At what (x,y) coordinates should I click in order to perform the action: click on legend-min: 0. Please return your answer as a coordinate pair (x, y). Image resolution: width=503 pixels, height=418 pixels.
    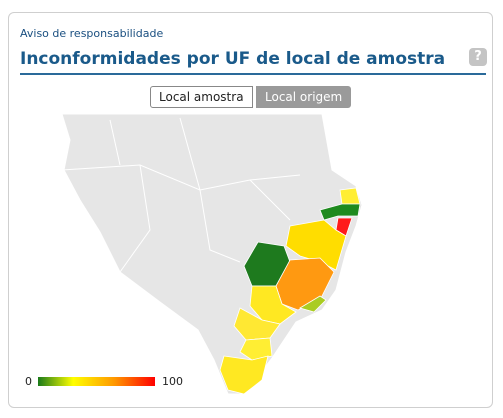
    Looking at the image, I should click on (28, 381).